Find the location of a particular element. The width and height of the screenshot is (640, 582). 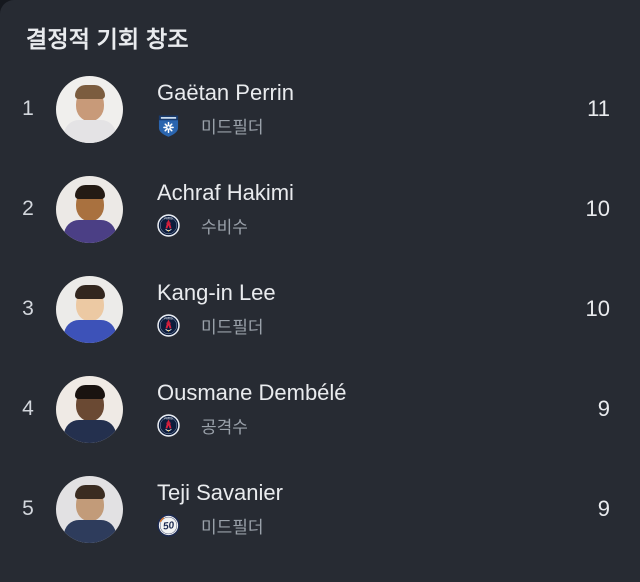

player-meta: 50 미드필더 is located at coordinates (220, 526).